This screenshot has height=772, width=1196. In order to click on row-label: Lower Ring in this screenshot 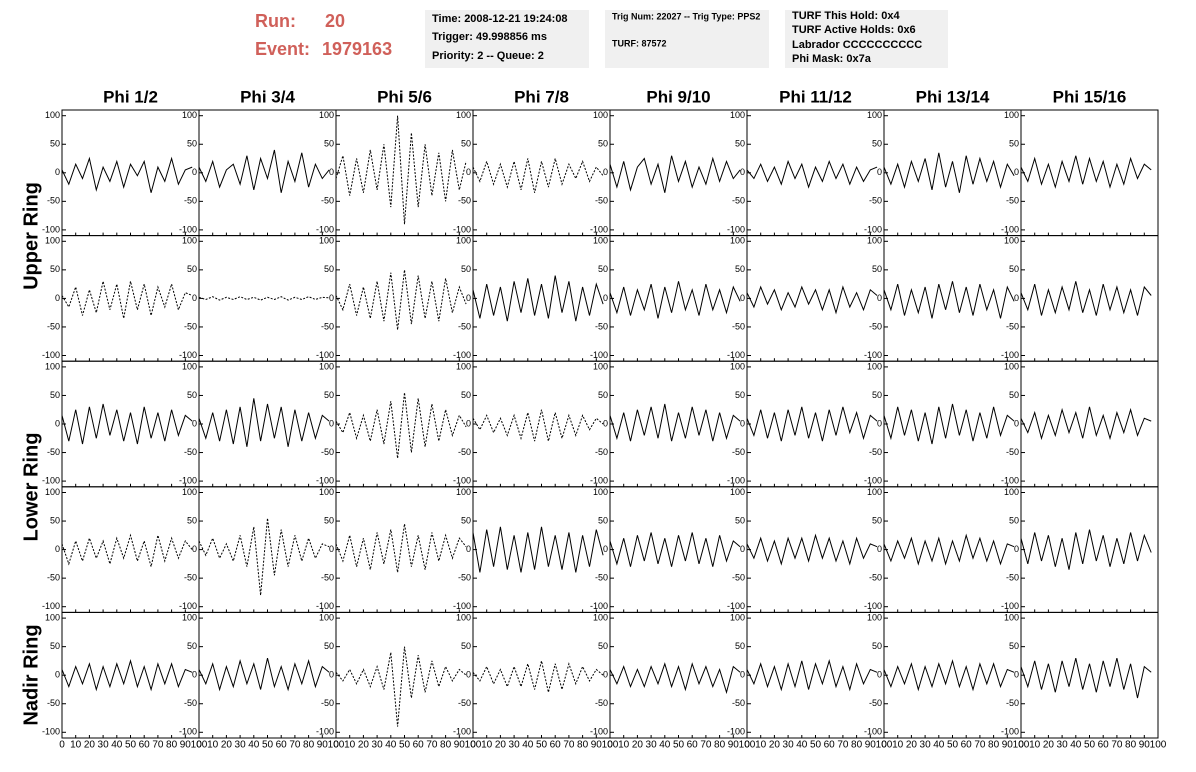, I will do `click(31, 487)`.